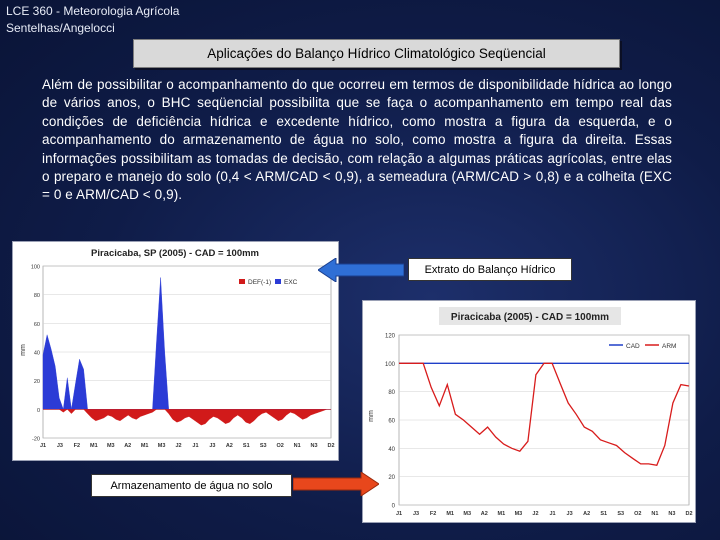 This screenshot has height=540, width=720. I want to click on legend-label-def: DEF(-1), so click(259, 282).